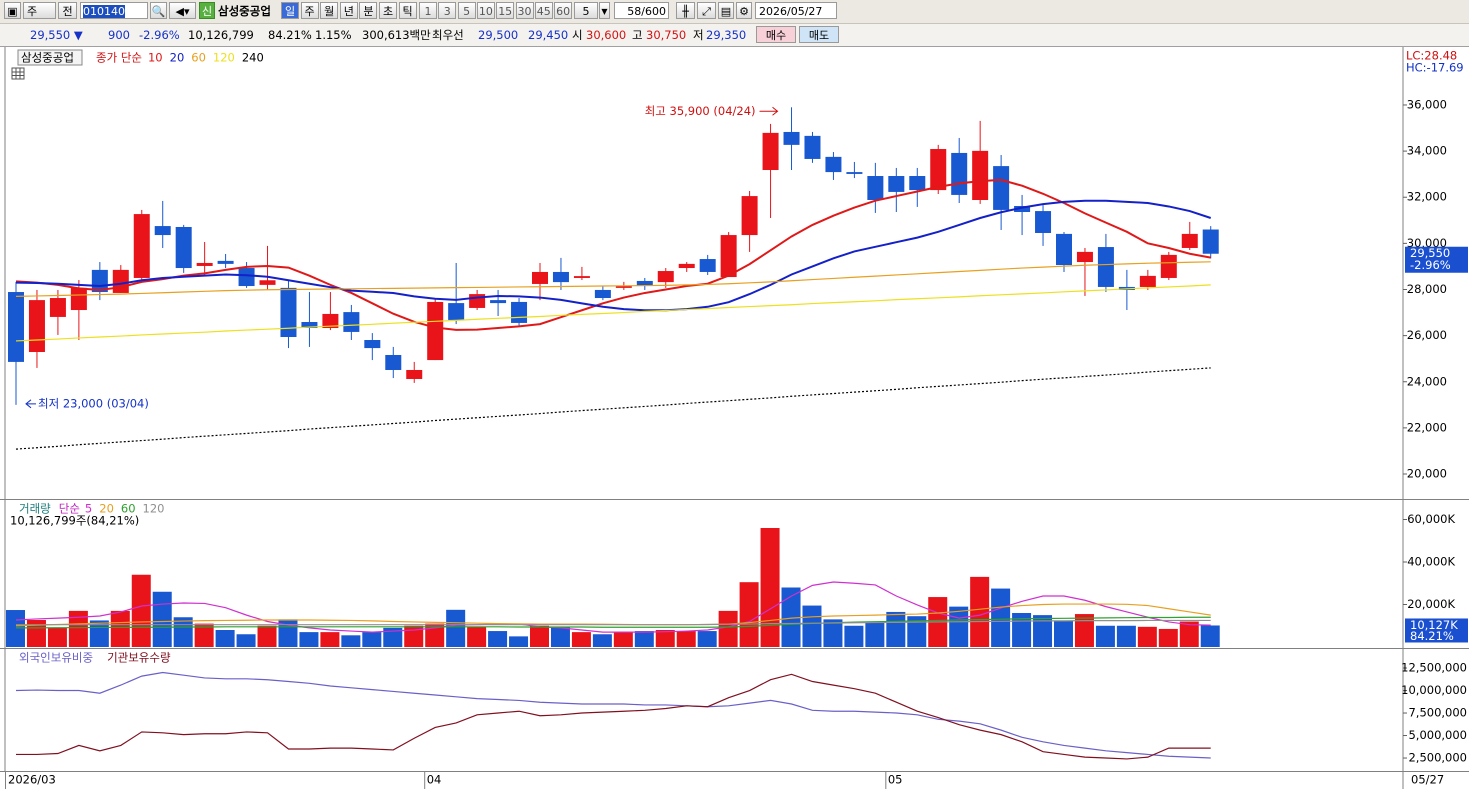 The image size is (1469, 789). Describe the element at coordinates (524, 10) in the screenshot. I see `interval-button: 30` at that location.